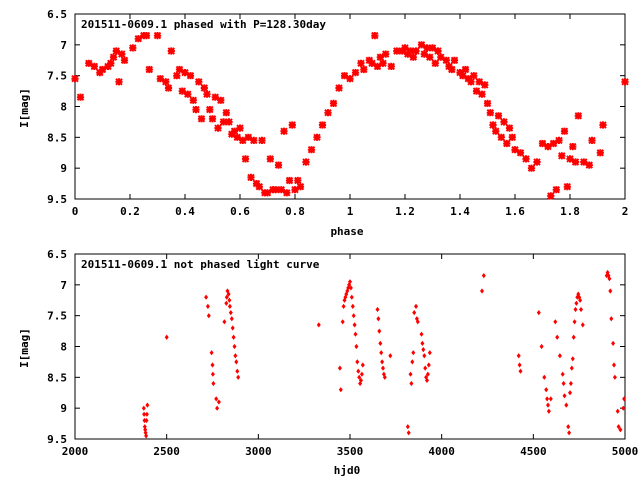 The height and width of the screenshot is (484, 640). What do you see at coordinates (63, 285) in the screenshot?
I see `y-tick-label: 7` at bounding box center [63, 285].